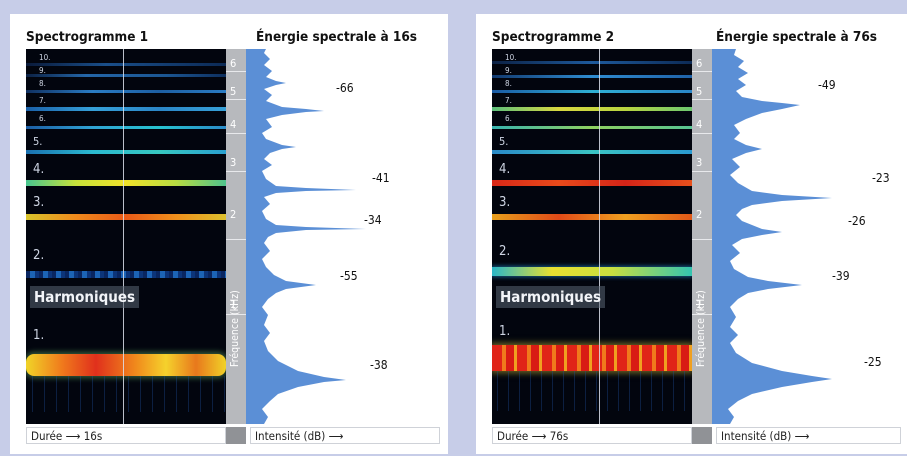 The height and width of the screenshot is (456, 907). Describe the element at coordinates (349, 276) in the screenshot. I see `peak-value-label: -55` at that location.